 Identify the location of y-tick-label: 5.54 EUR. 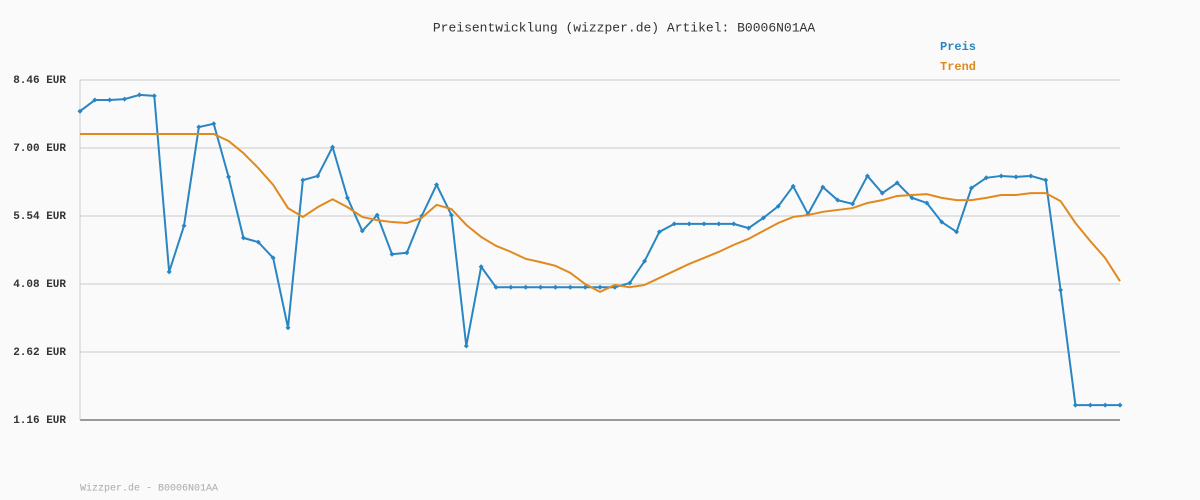
(39, 217).